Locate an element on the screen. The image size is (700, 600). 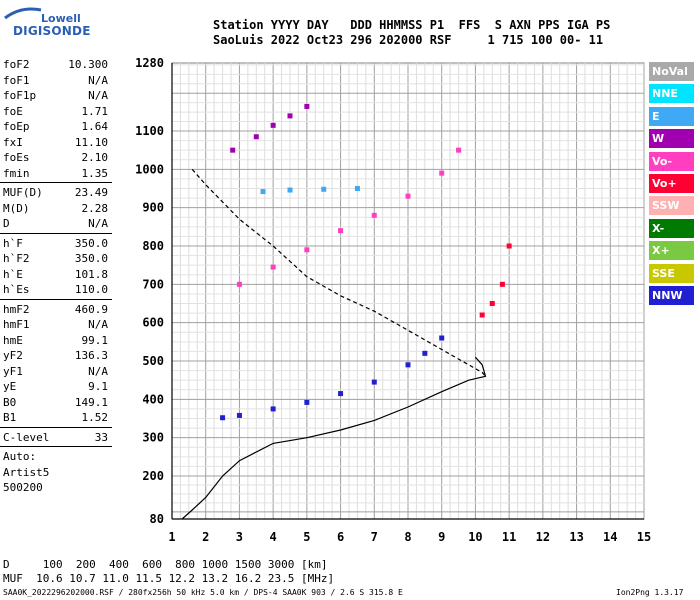
legend-item: NoVal is located at coordinates (671, 71).